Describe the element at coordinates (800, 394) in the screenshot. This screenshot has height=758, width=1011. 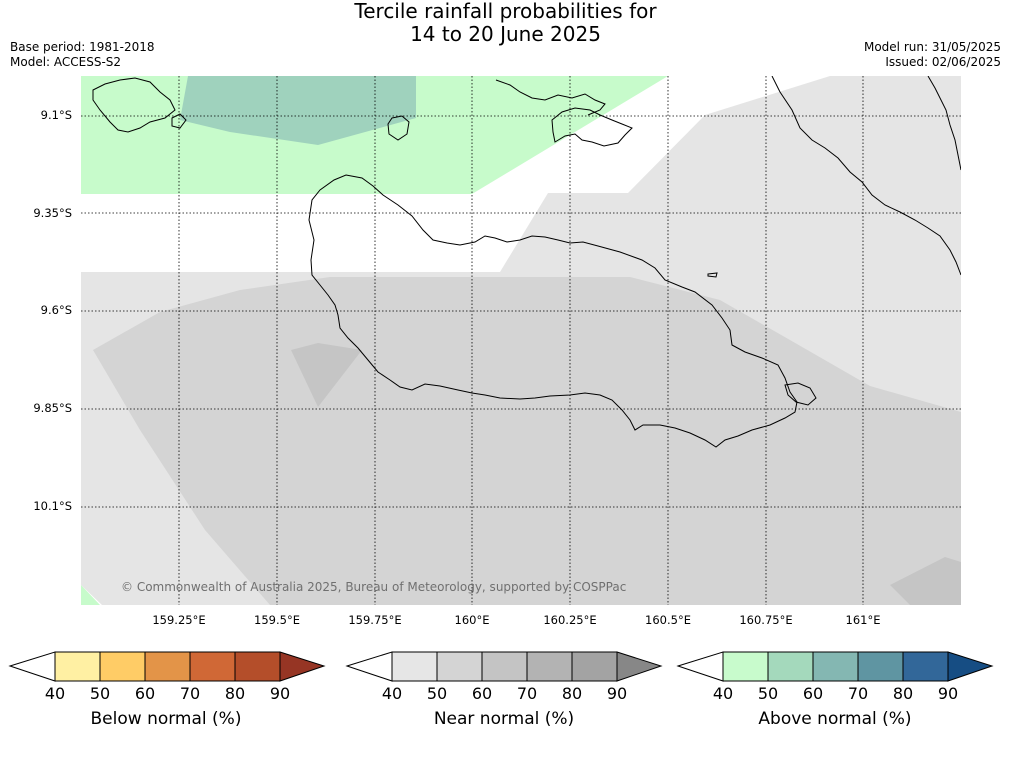
I see `eastern-islet-coastline` at that location.